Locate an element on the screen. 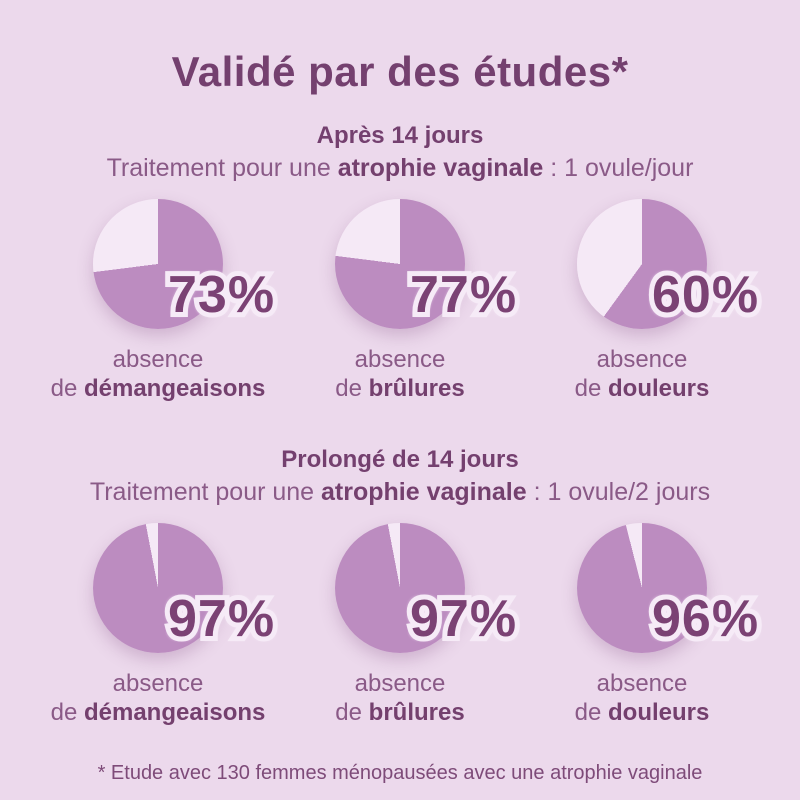 This screenshot has width=800, height=800. pie-chart-cell-brulures: 97% 97% absence de brûlures is located at coordinates (400, 624).